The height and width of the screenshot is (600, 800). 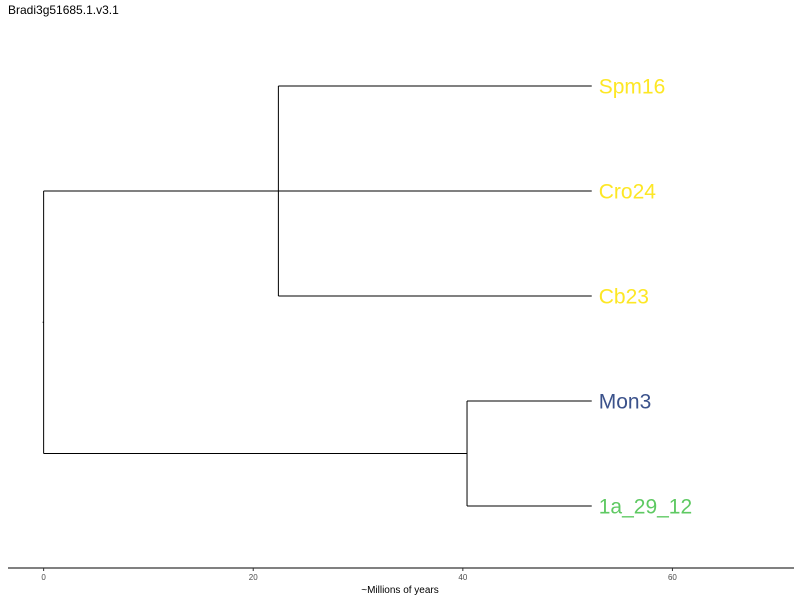 What do you see at coordinates (645, 507) in the screenshot?
I see `leaf-label-1a_29_12: 1a_29_12` at bounding box center [645, 507].